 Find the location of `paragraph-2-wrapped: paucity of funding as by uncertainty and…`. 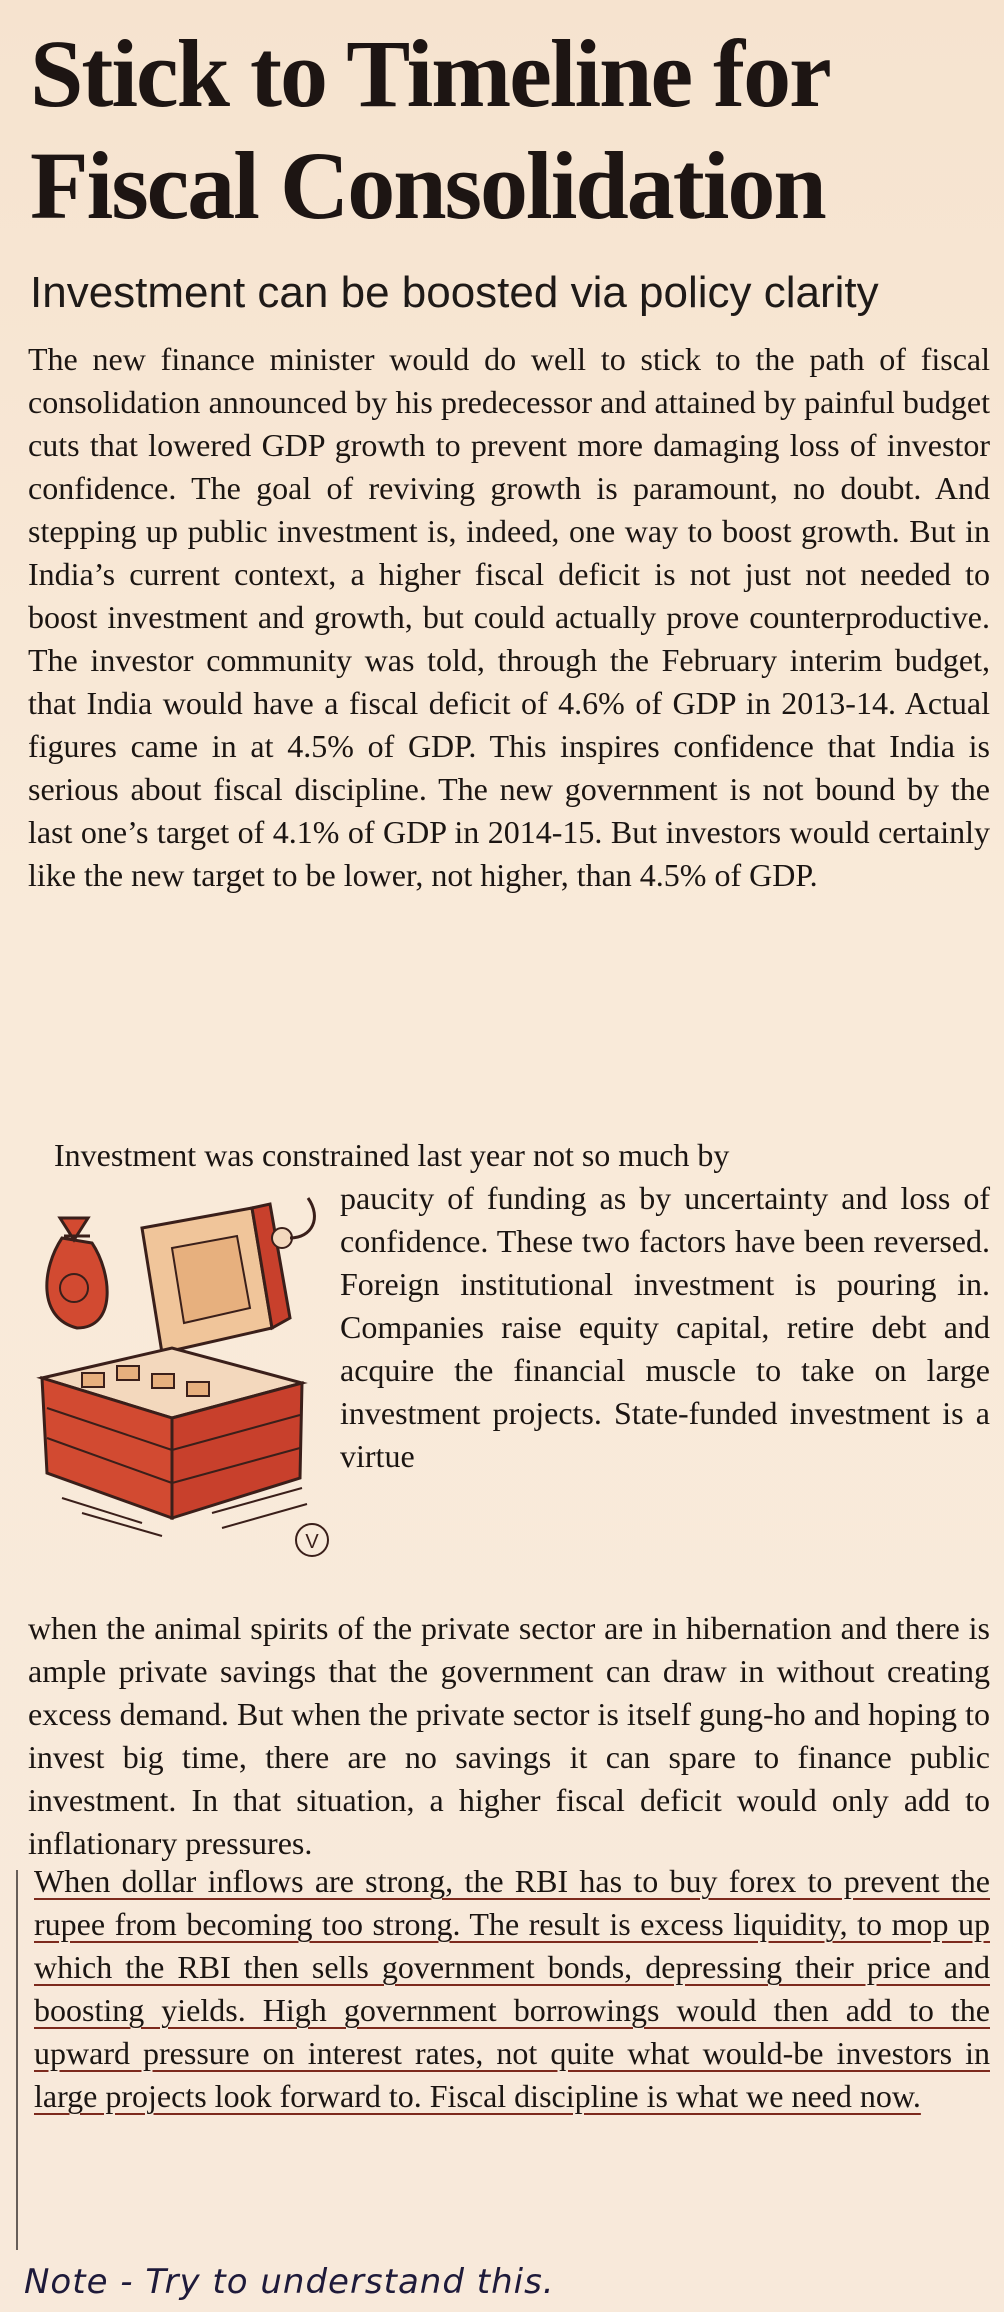

paragraph-2-wrapped: paucity of funding as by uncertainty and… is located at coordinates (665, 1327).